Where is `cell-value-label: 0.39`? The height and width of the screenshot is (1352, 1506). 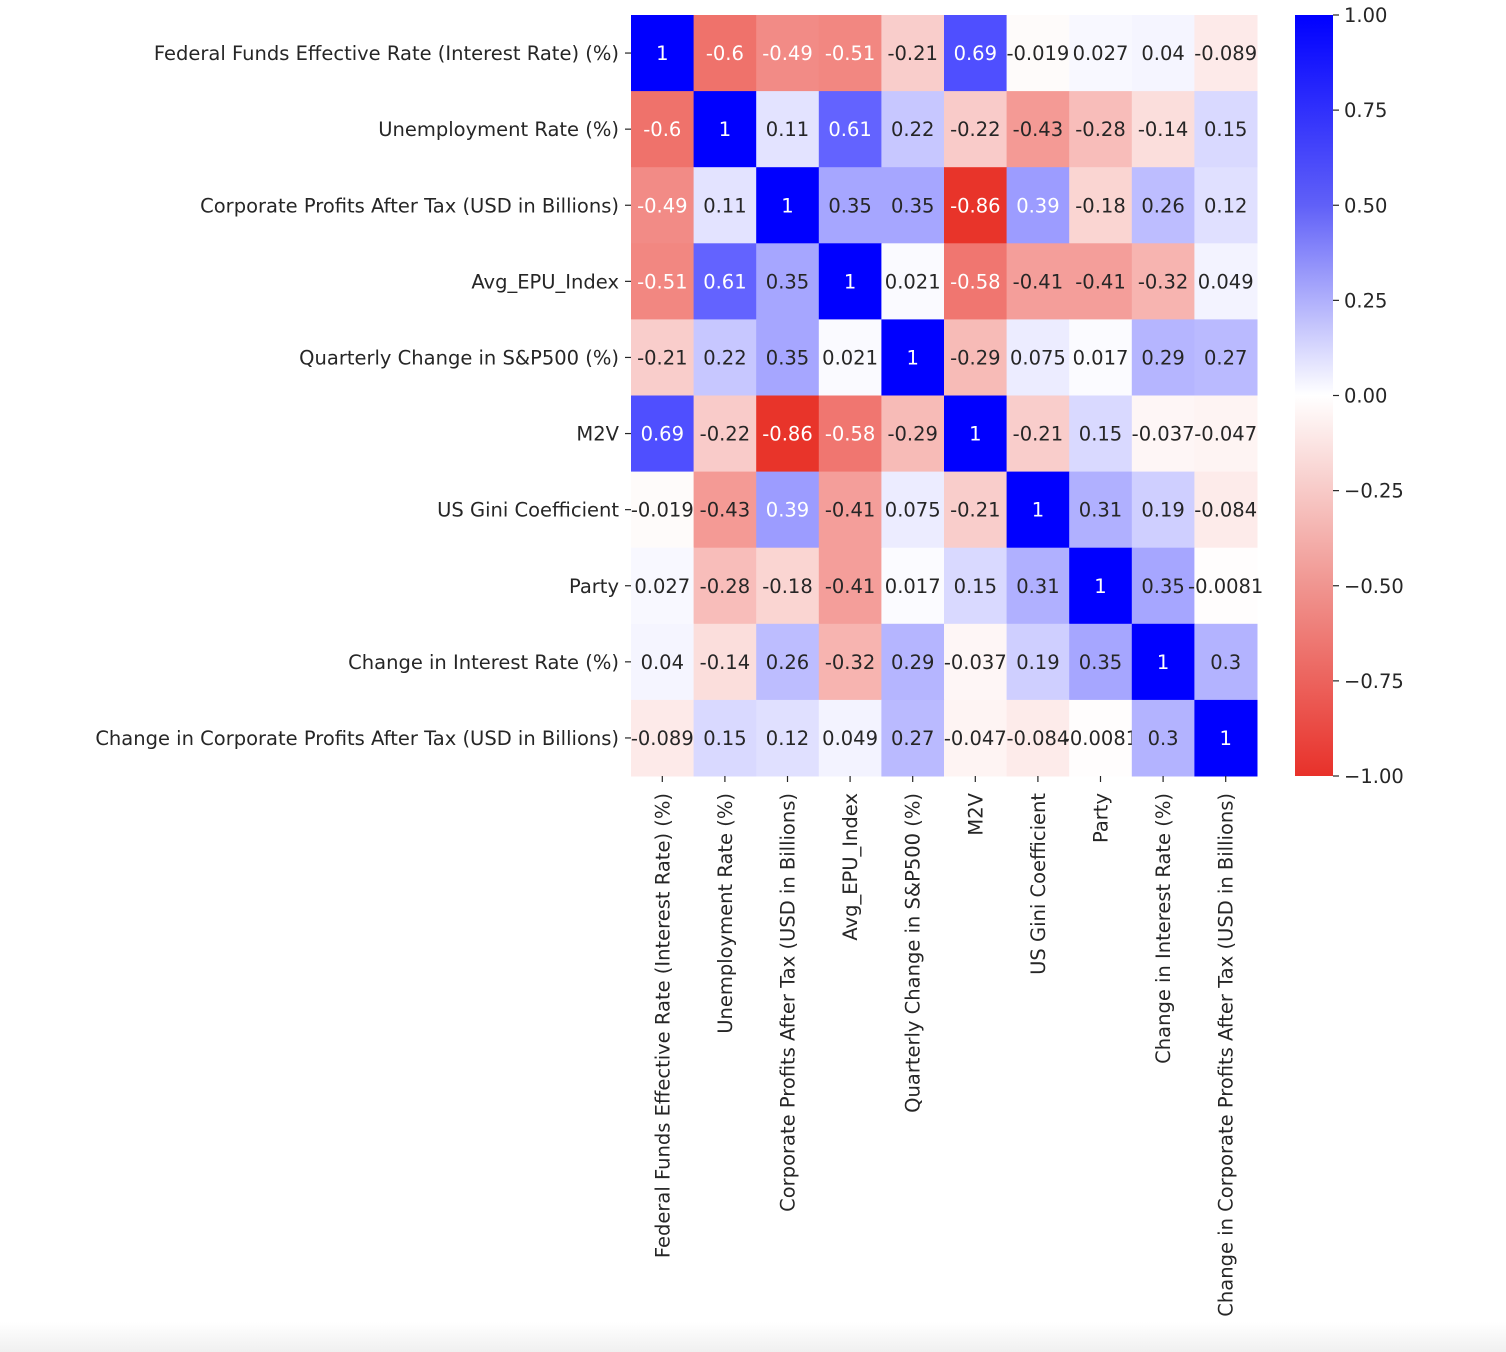 cell-value-label: 0.39 is located at coordinates (1037, 205).